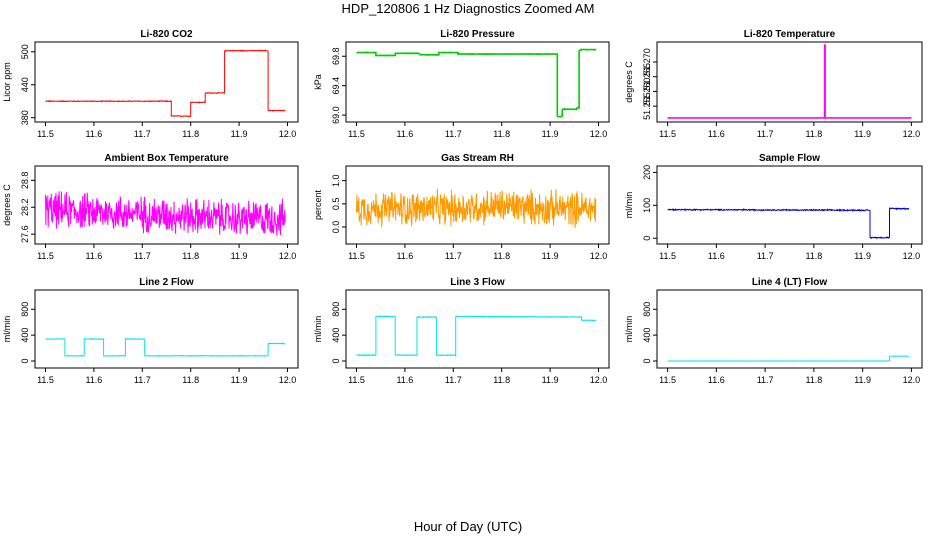  Describe the element at coordinates (647, 205) in the screenshot. I see `y-tick-label: 100` at that location.